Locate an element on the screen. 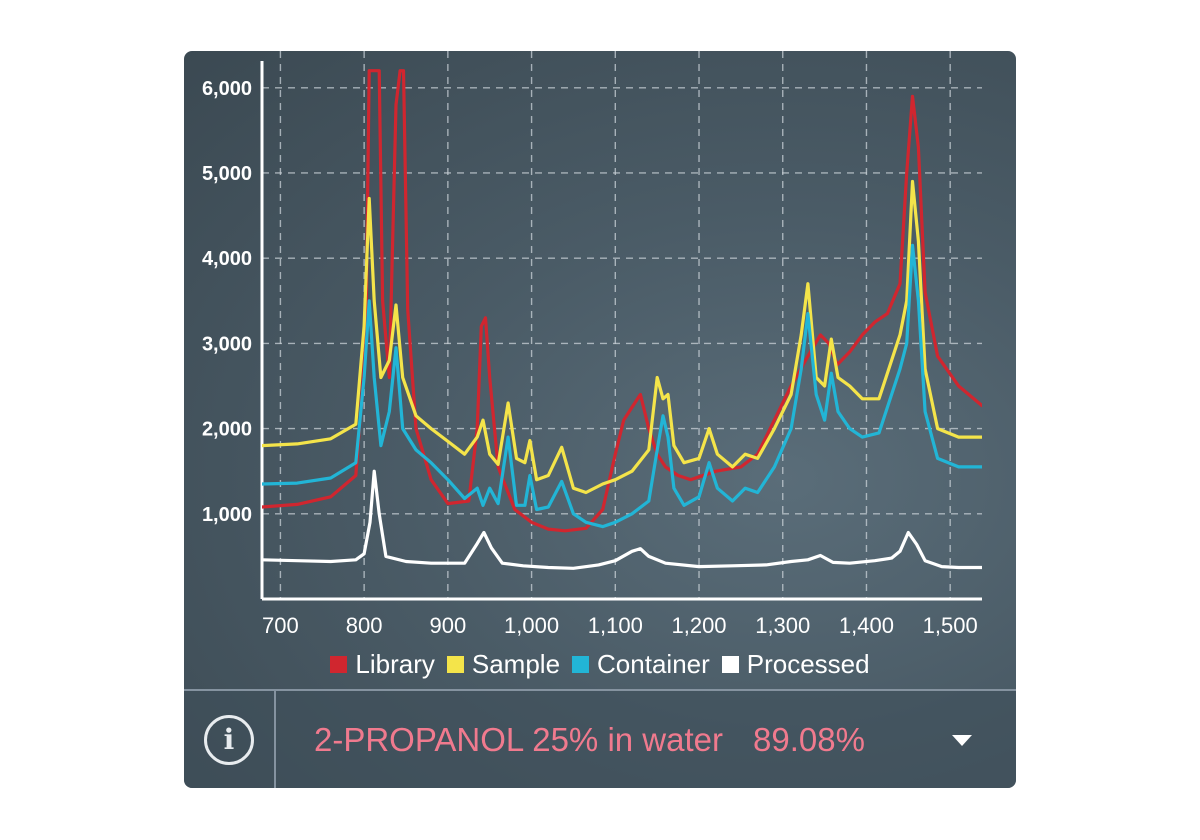  result-selector: 2-PROPANOL 25% in water 89.08% is located at coordinates (646, 739).